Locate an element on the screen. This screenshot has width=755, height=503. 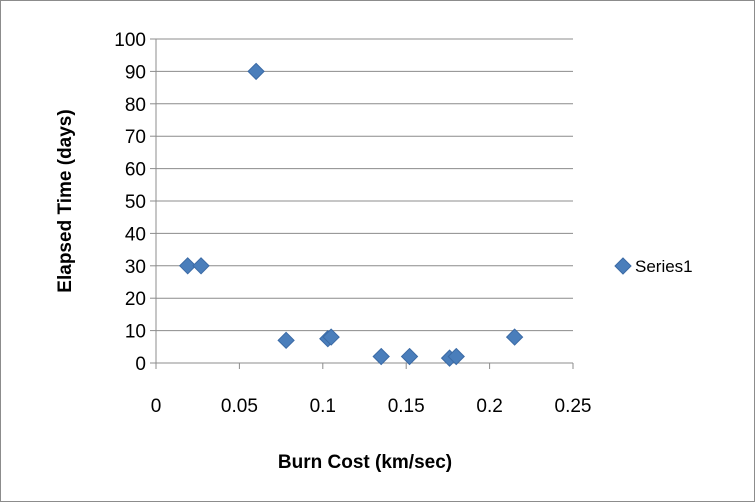
y-tick-label: 60 is located at coordinates (135, 170).